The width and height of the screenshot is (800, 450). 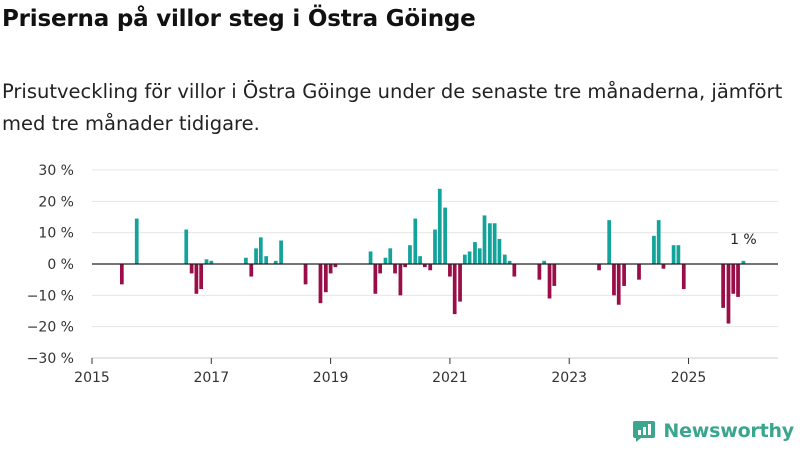 I want to click on newsworthy-logo-icon, so click(x=644, y=431).